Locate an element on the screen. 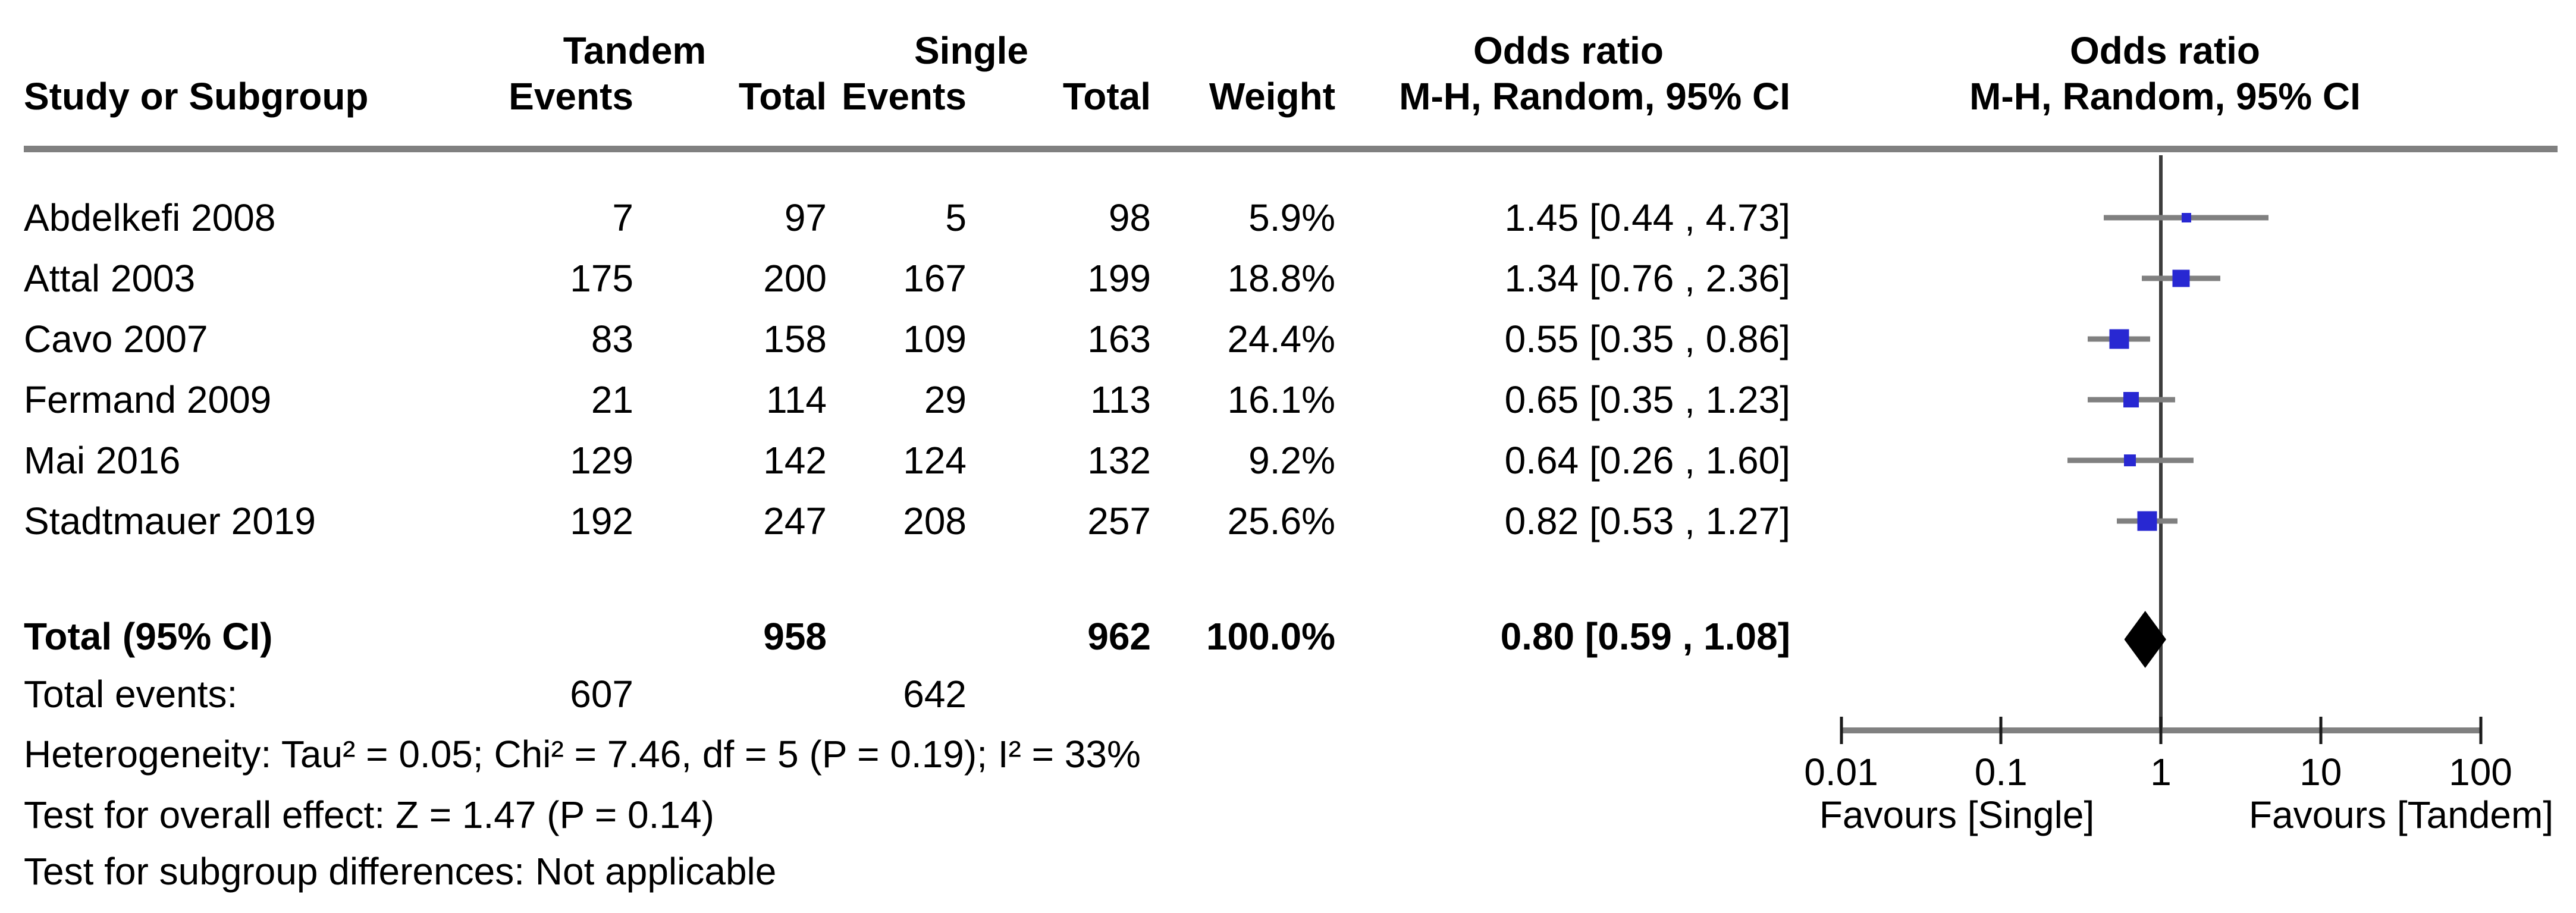  axis-tick-label: 0.01 is located at coordinates (1841, 772).